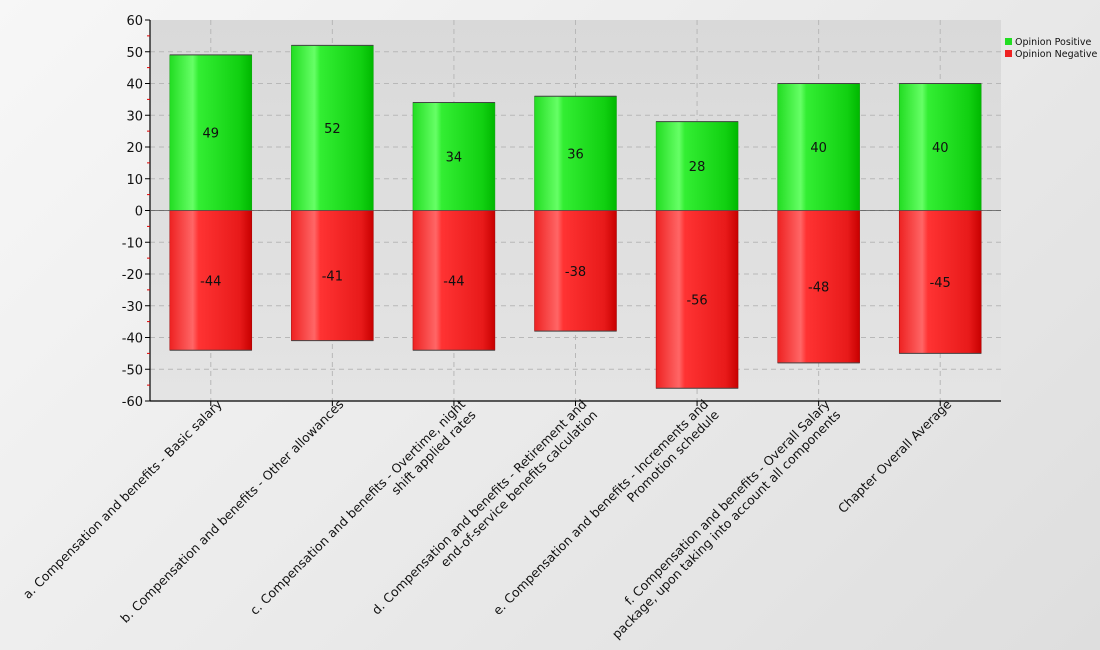 This screenshot has width=1100, height=650. I want to click on x-tick-label-group: Chapter Overall Average, so click(895, 456).